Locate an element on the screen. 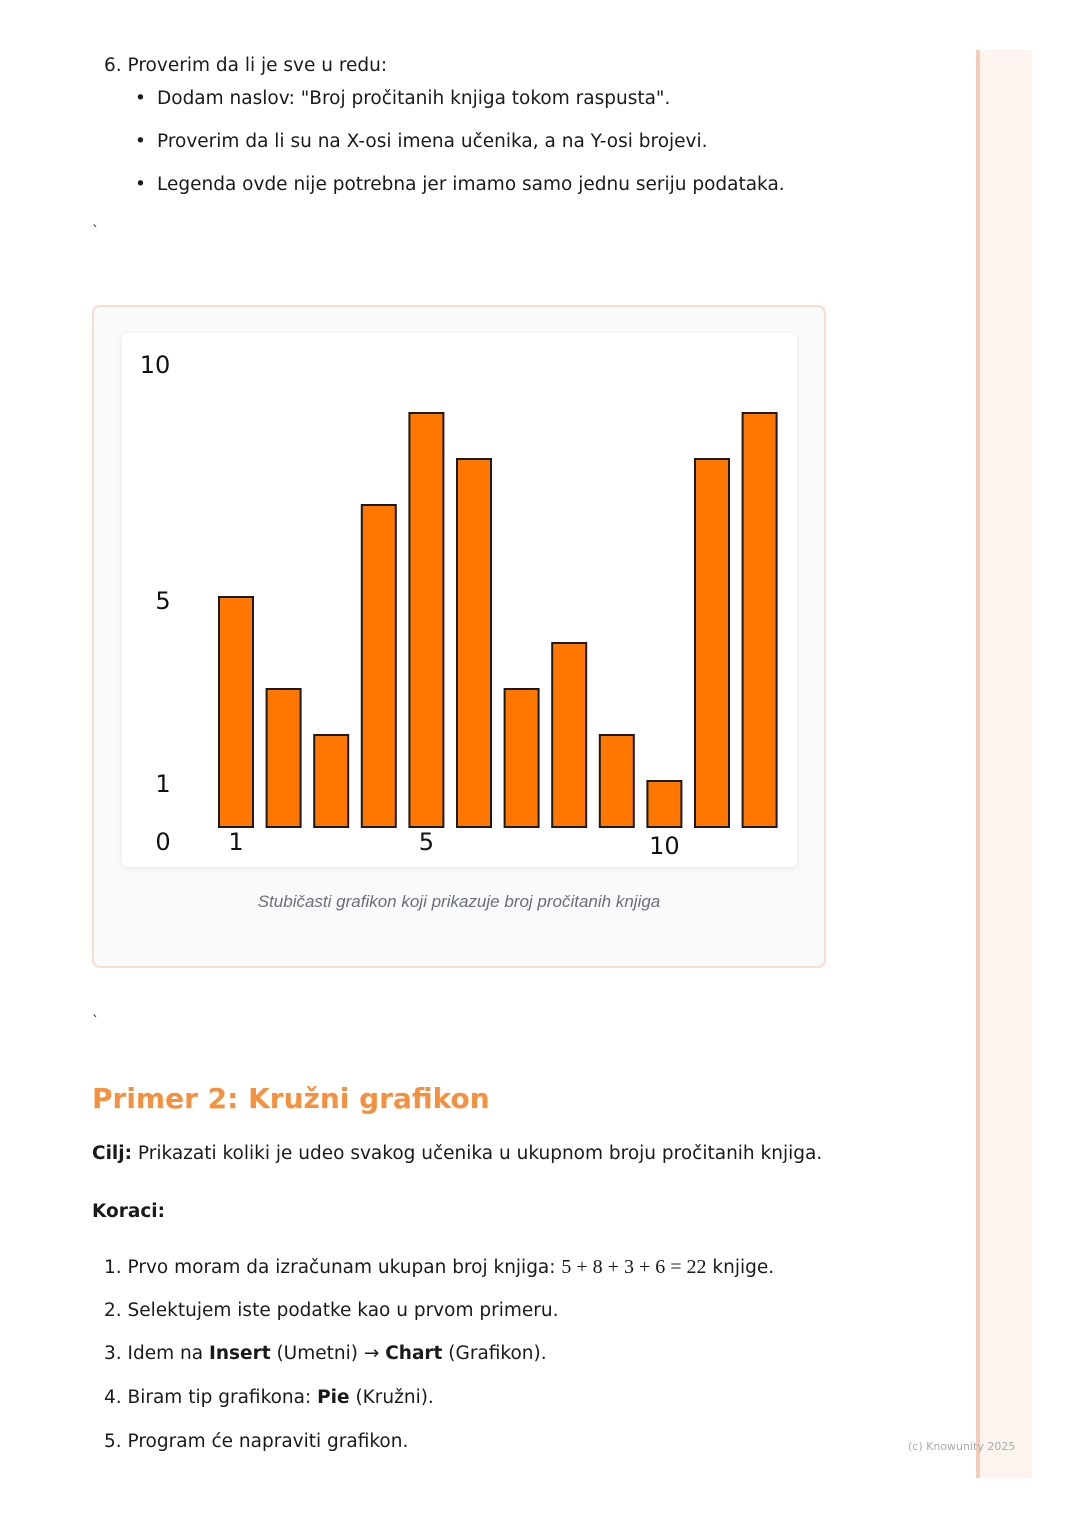 This screenshot has width=1080, height=1528. step-text: 4. Biram tip grafikona: is located at coordinates (211, 1397).